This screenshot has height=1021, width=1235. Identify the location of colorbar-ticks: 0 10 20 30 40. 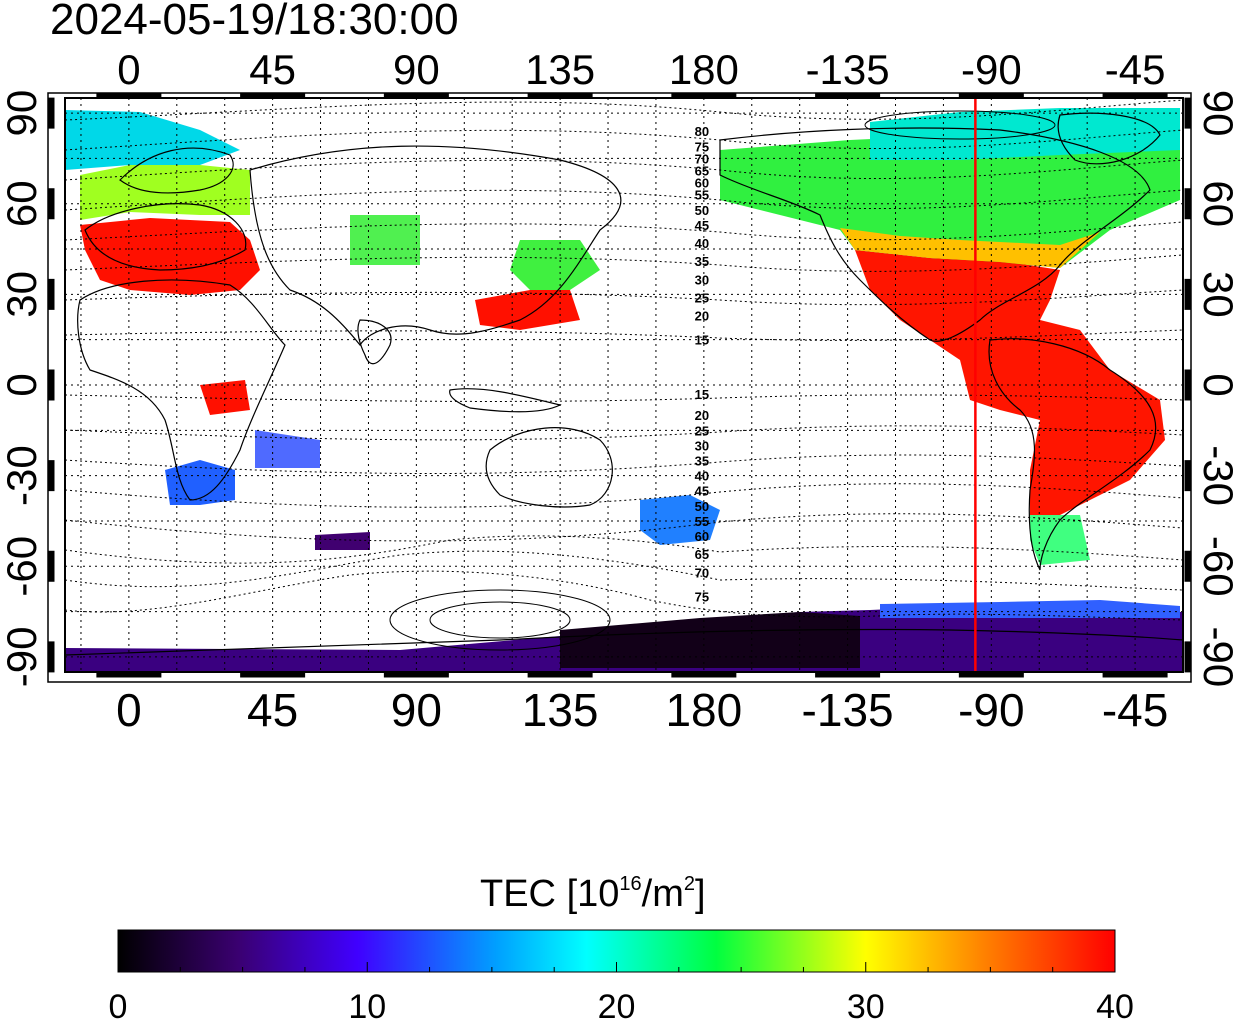
(621, 991).